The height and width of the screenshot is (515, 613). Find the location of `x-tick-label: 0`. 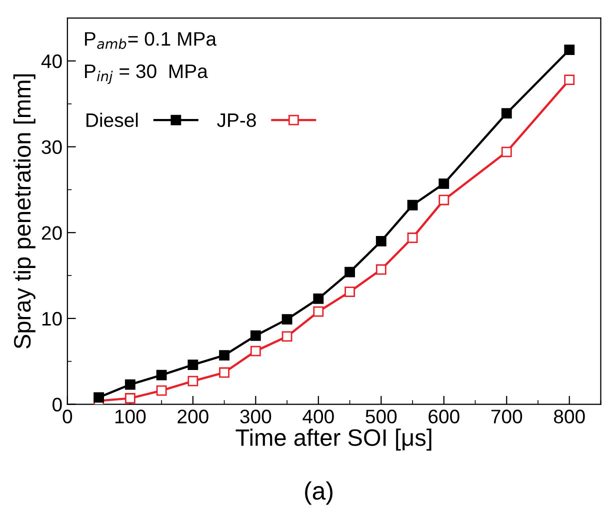

x-tick-label: 0 is located at coordinates (67, 417).